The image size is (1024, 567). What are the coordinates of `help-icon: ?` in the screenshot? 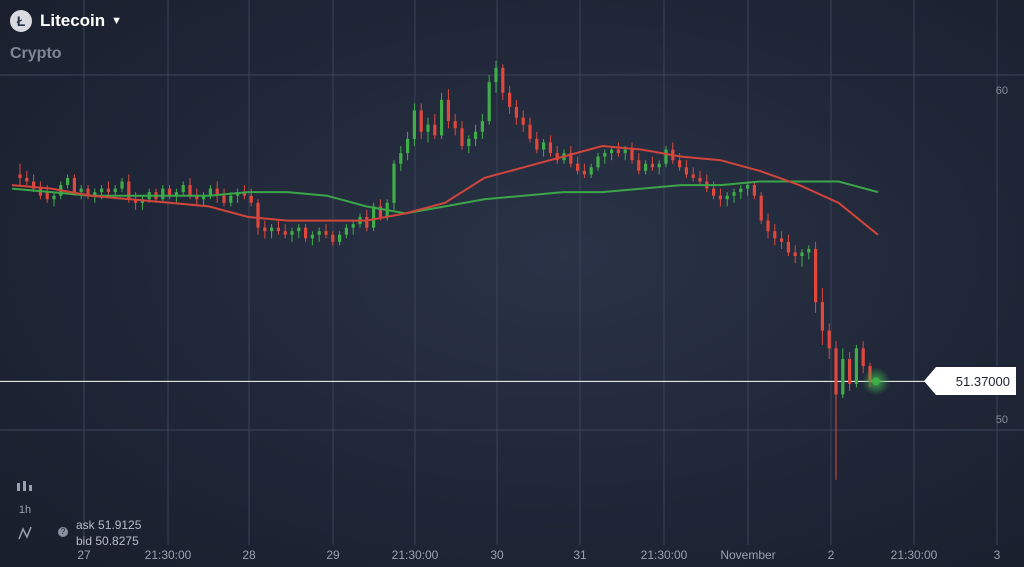 It's located at (63, 532).